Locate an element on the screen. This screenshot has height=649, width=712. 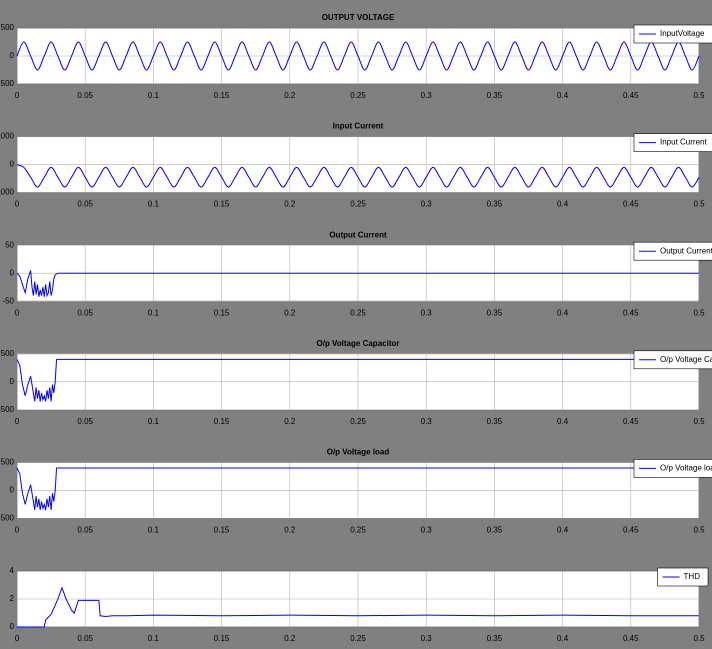
legend: InputVoltage is located at coordinates (672, 34).